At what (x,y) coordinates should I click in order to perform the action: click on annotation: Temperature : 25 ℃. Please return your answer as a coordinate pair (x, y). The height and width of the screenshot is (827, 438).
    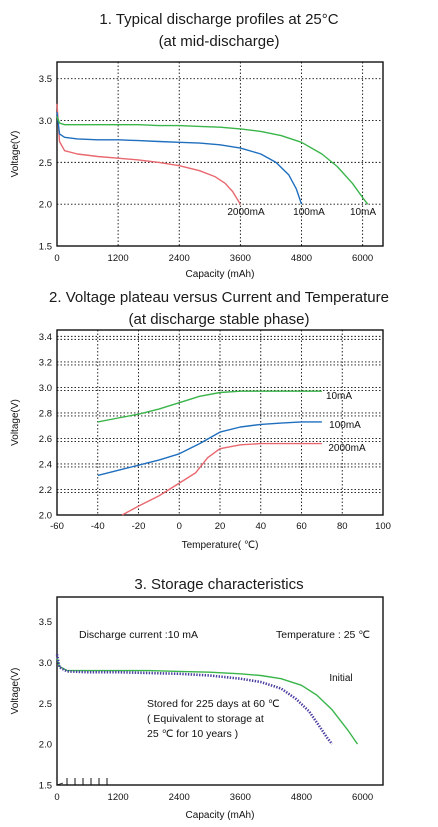
    Looking at the image, I should click on (323, 635).